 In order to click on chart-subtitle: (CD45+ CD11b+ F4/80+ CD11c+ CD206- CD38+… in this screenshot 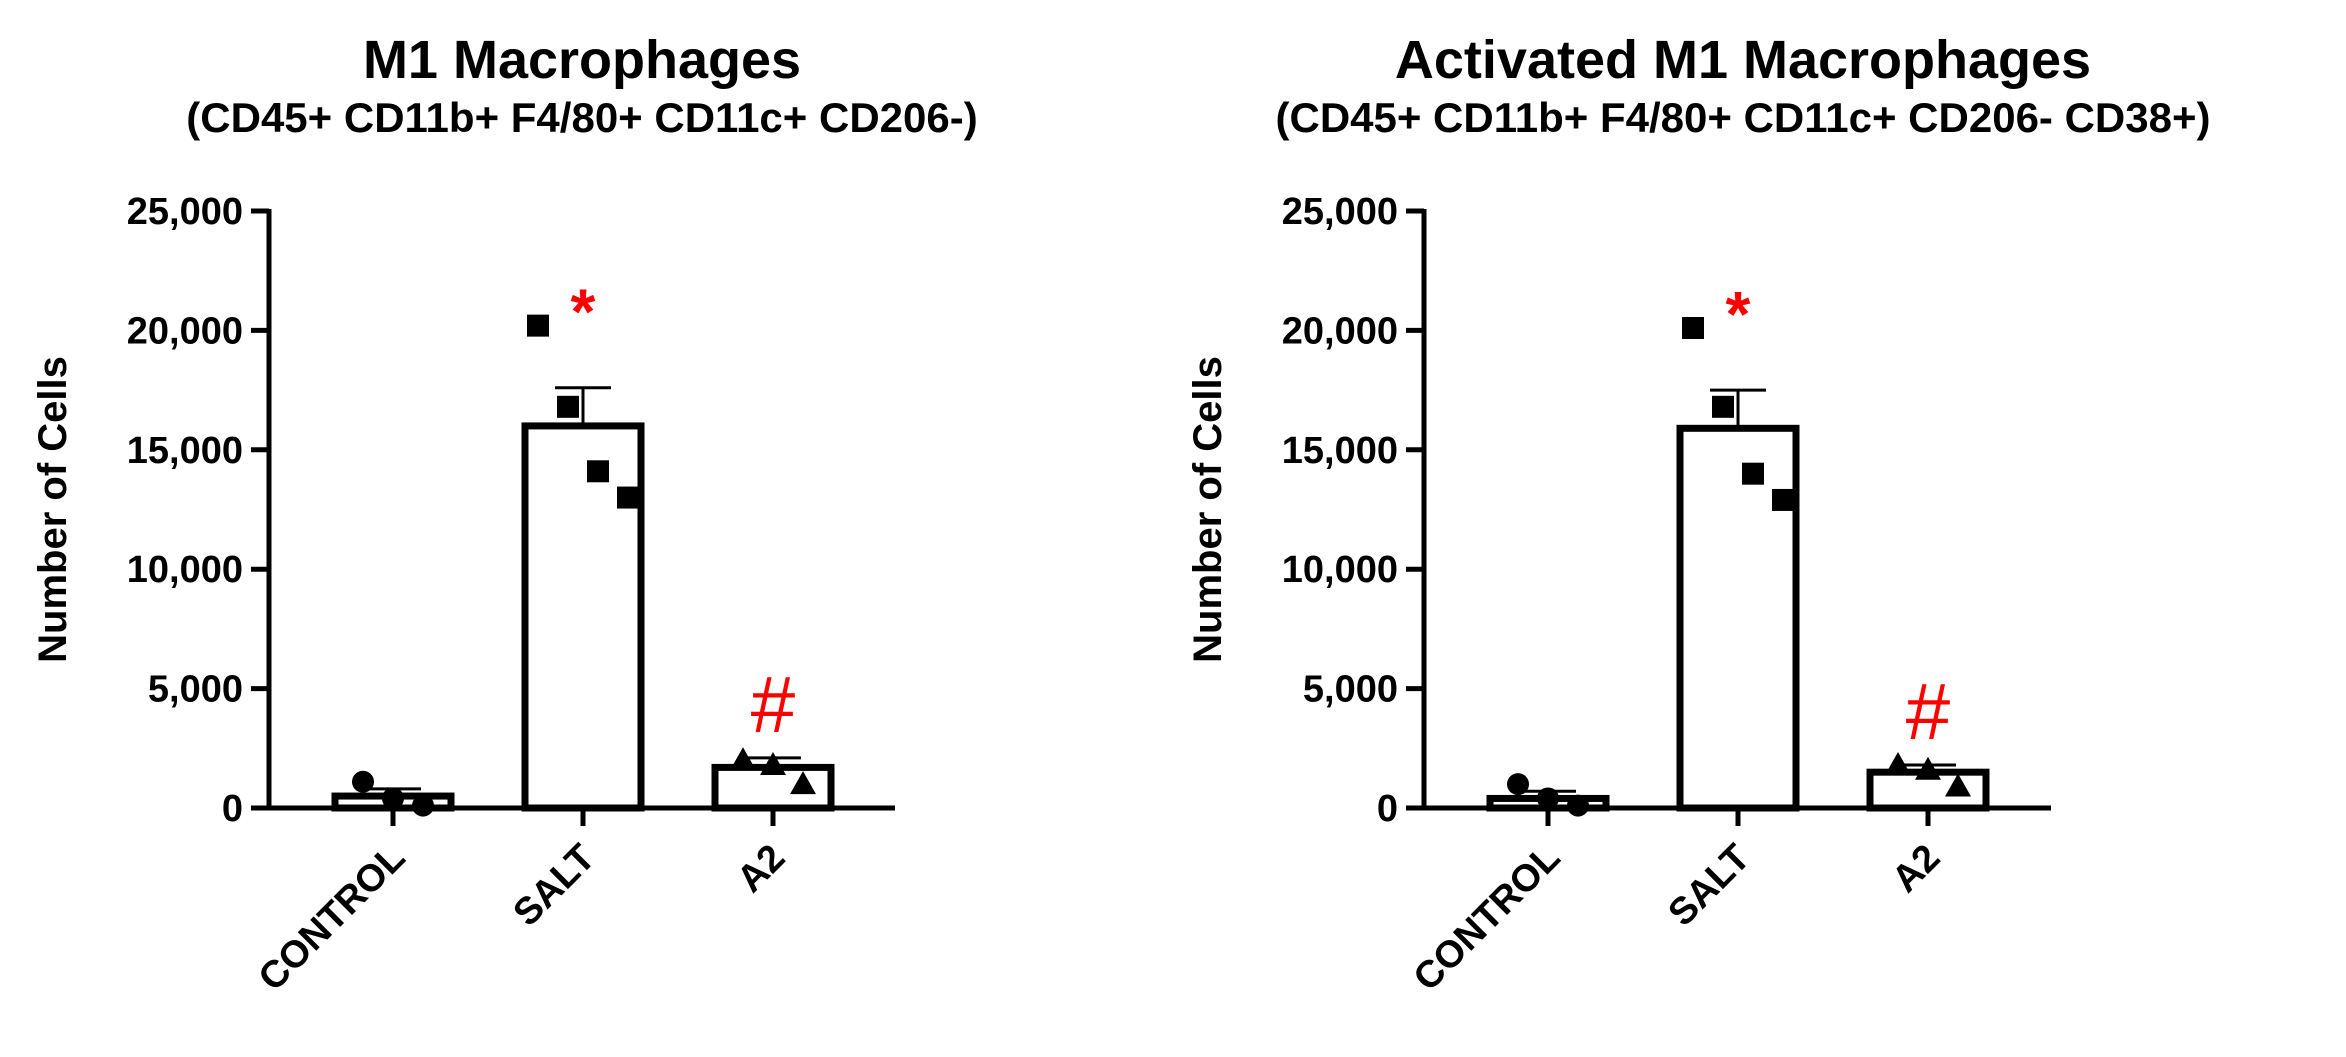, I will do `click(1743, 117)`.